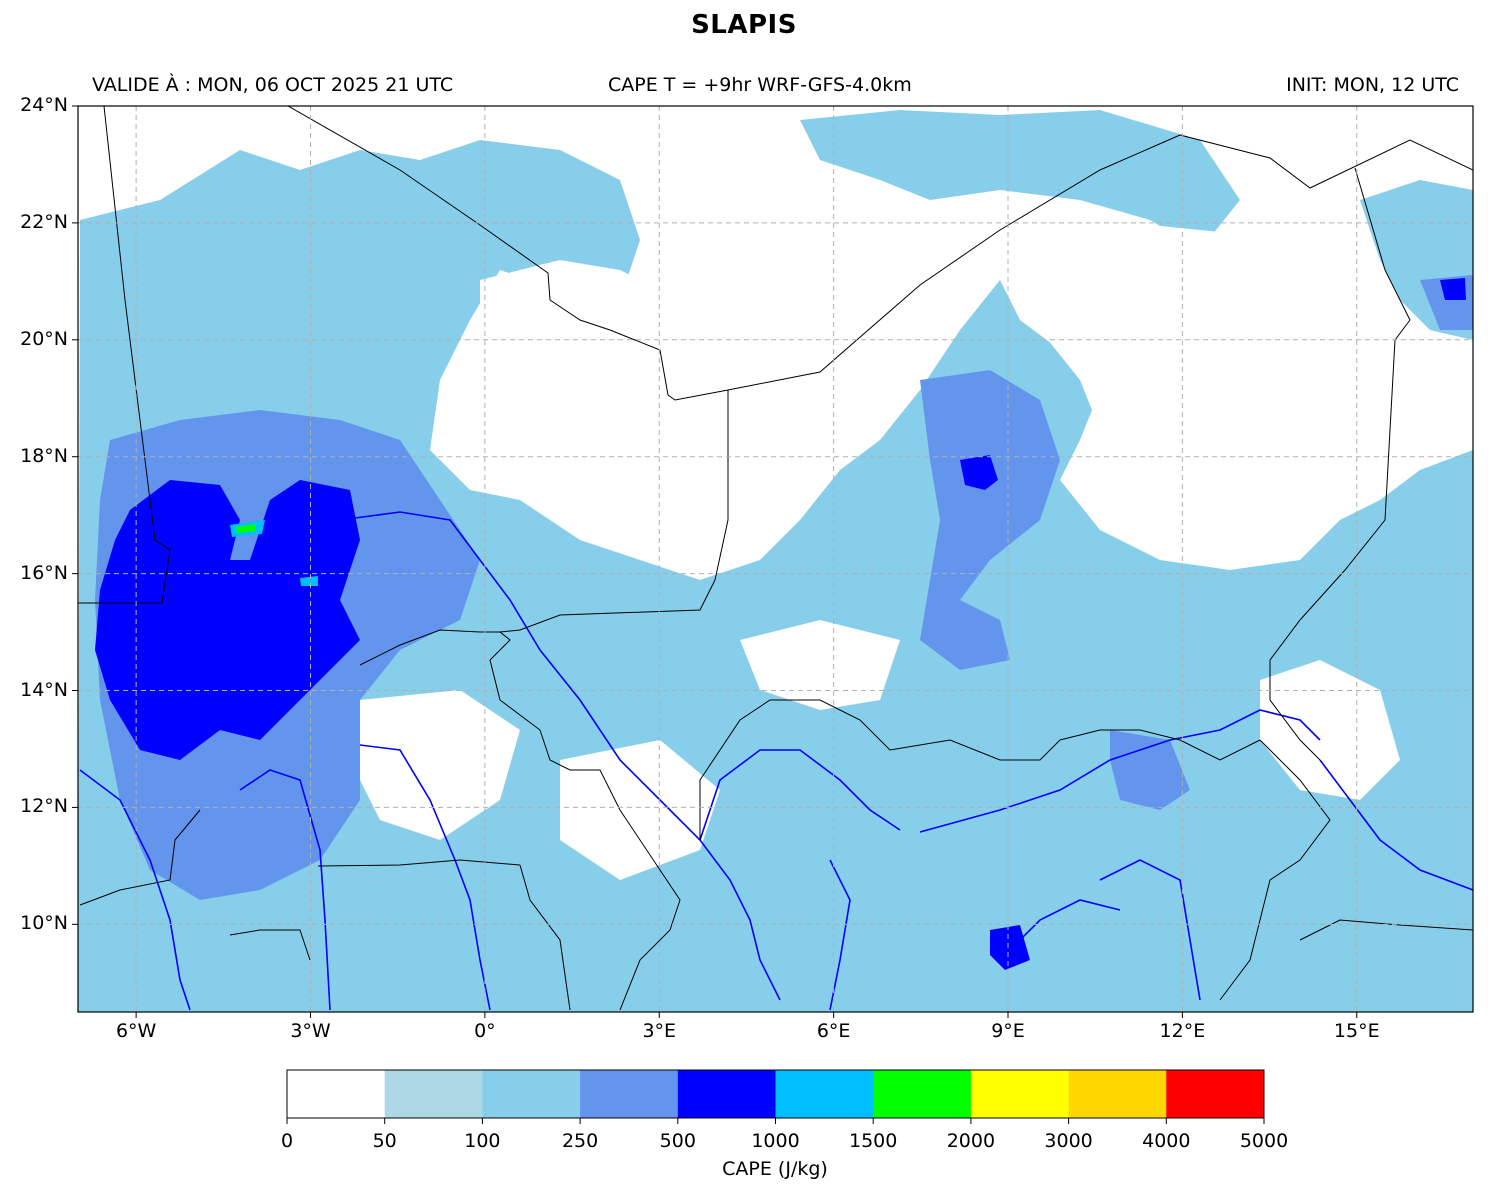  Describe the element at coordinates (246, 528) in the screenshot. I see `cape-region-peak-west` at that location.